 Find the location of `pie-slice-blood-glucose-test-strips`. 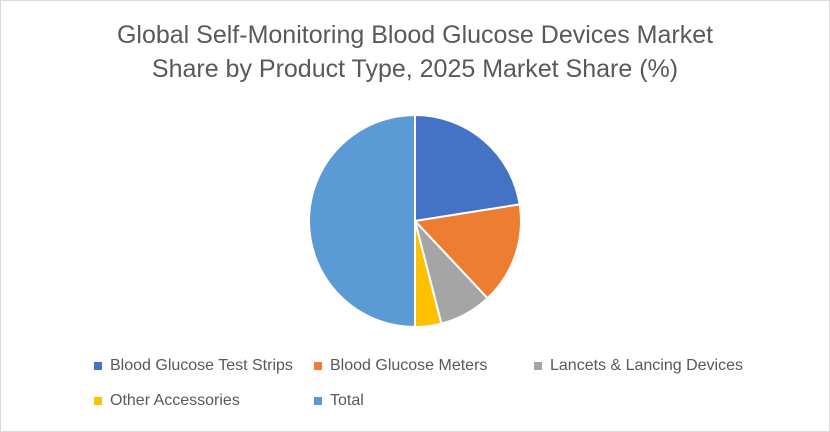

pie-slice-blood-glucose-test-strips is located at coordinates (467, 168).